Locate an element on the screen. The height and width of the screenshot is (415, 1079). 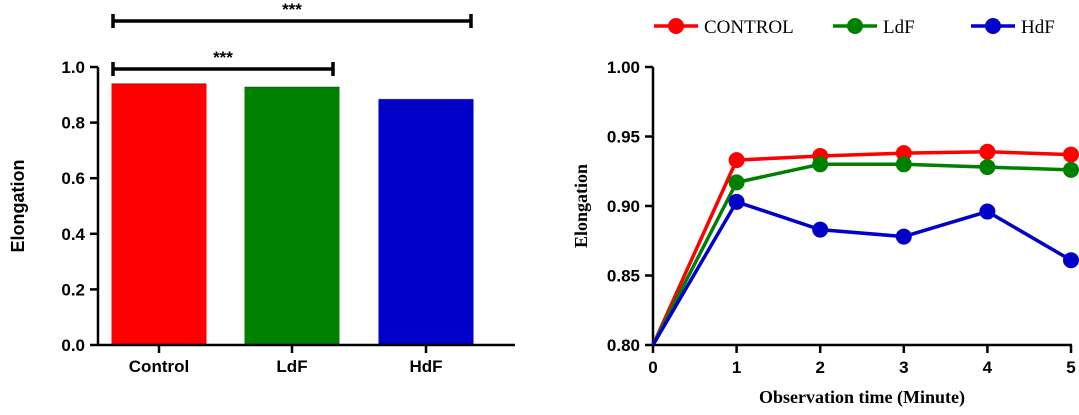
legend-label: HdF is located at coordinates (1038, 27).